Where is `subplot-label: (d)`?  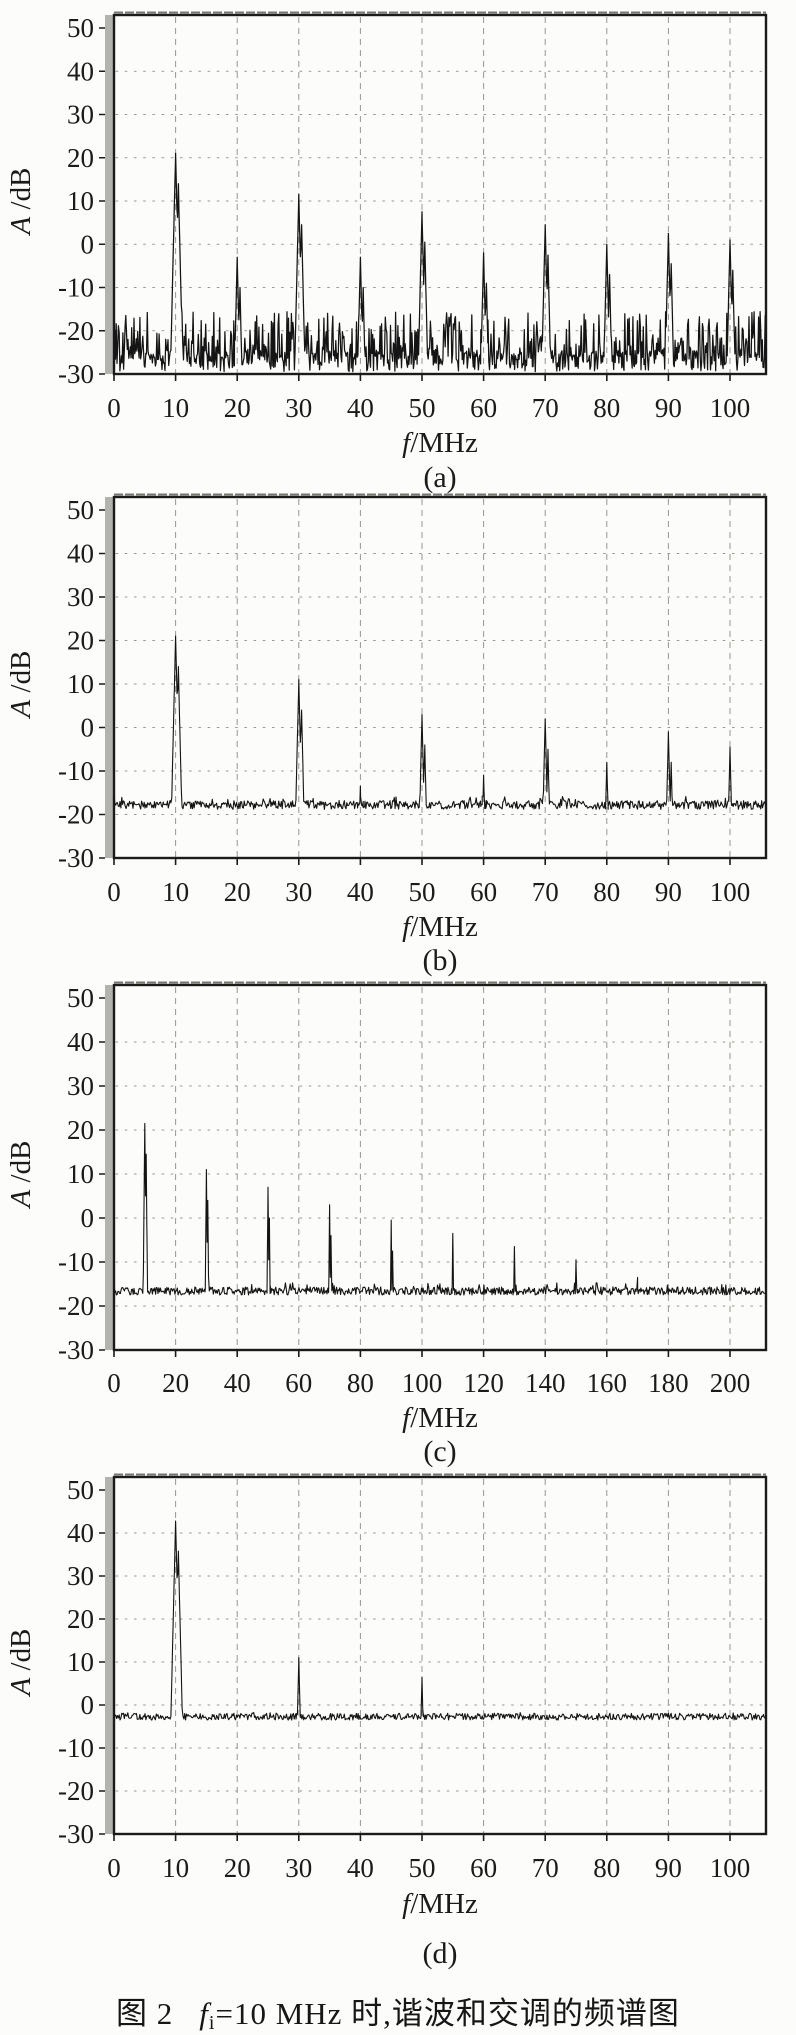
subplot-label: (d) is located at coordinates (440, 1953).